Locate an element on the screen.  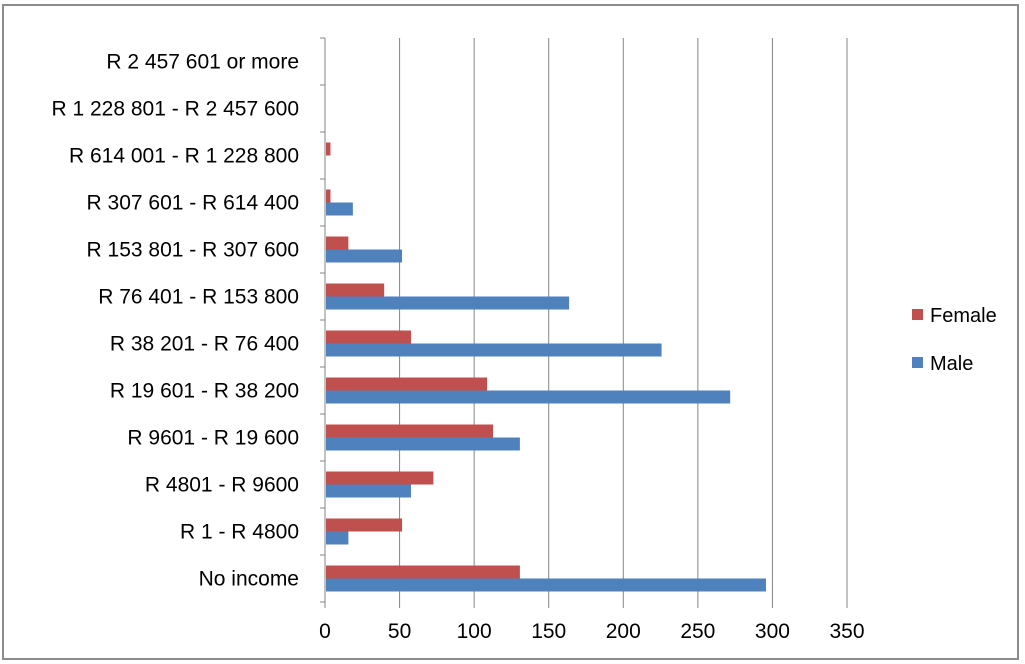
category-label-11: R 2 457 601 or more is located at coordinates (202, 62).